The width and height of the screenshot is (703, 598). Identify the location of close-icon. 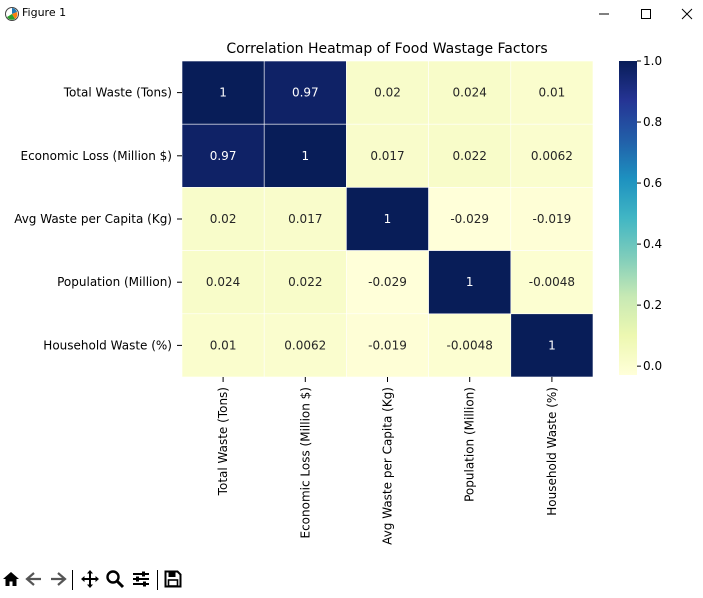
(687, 14).